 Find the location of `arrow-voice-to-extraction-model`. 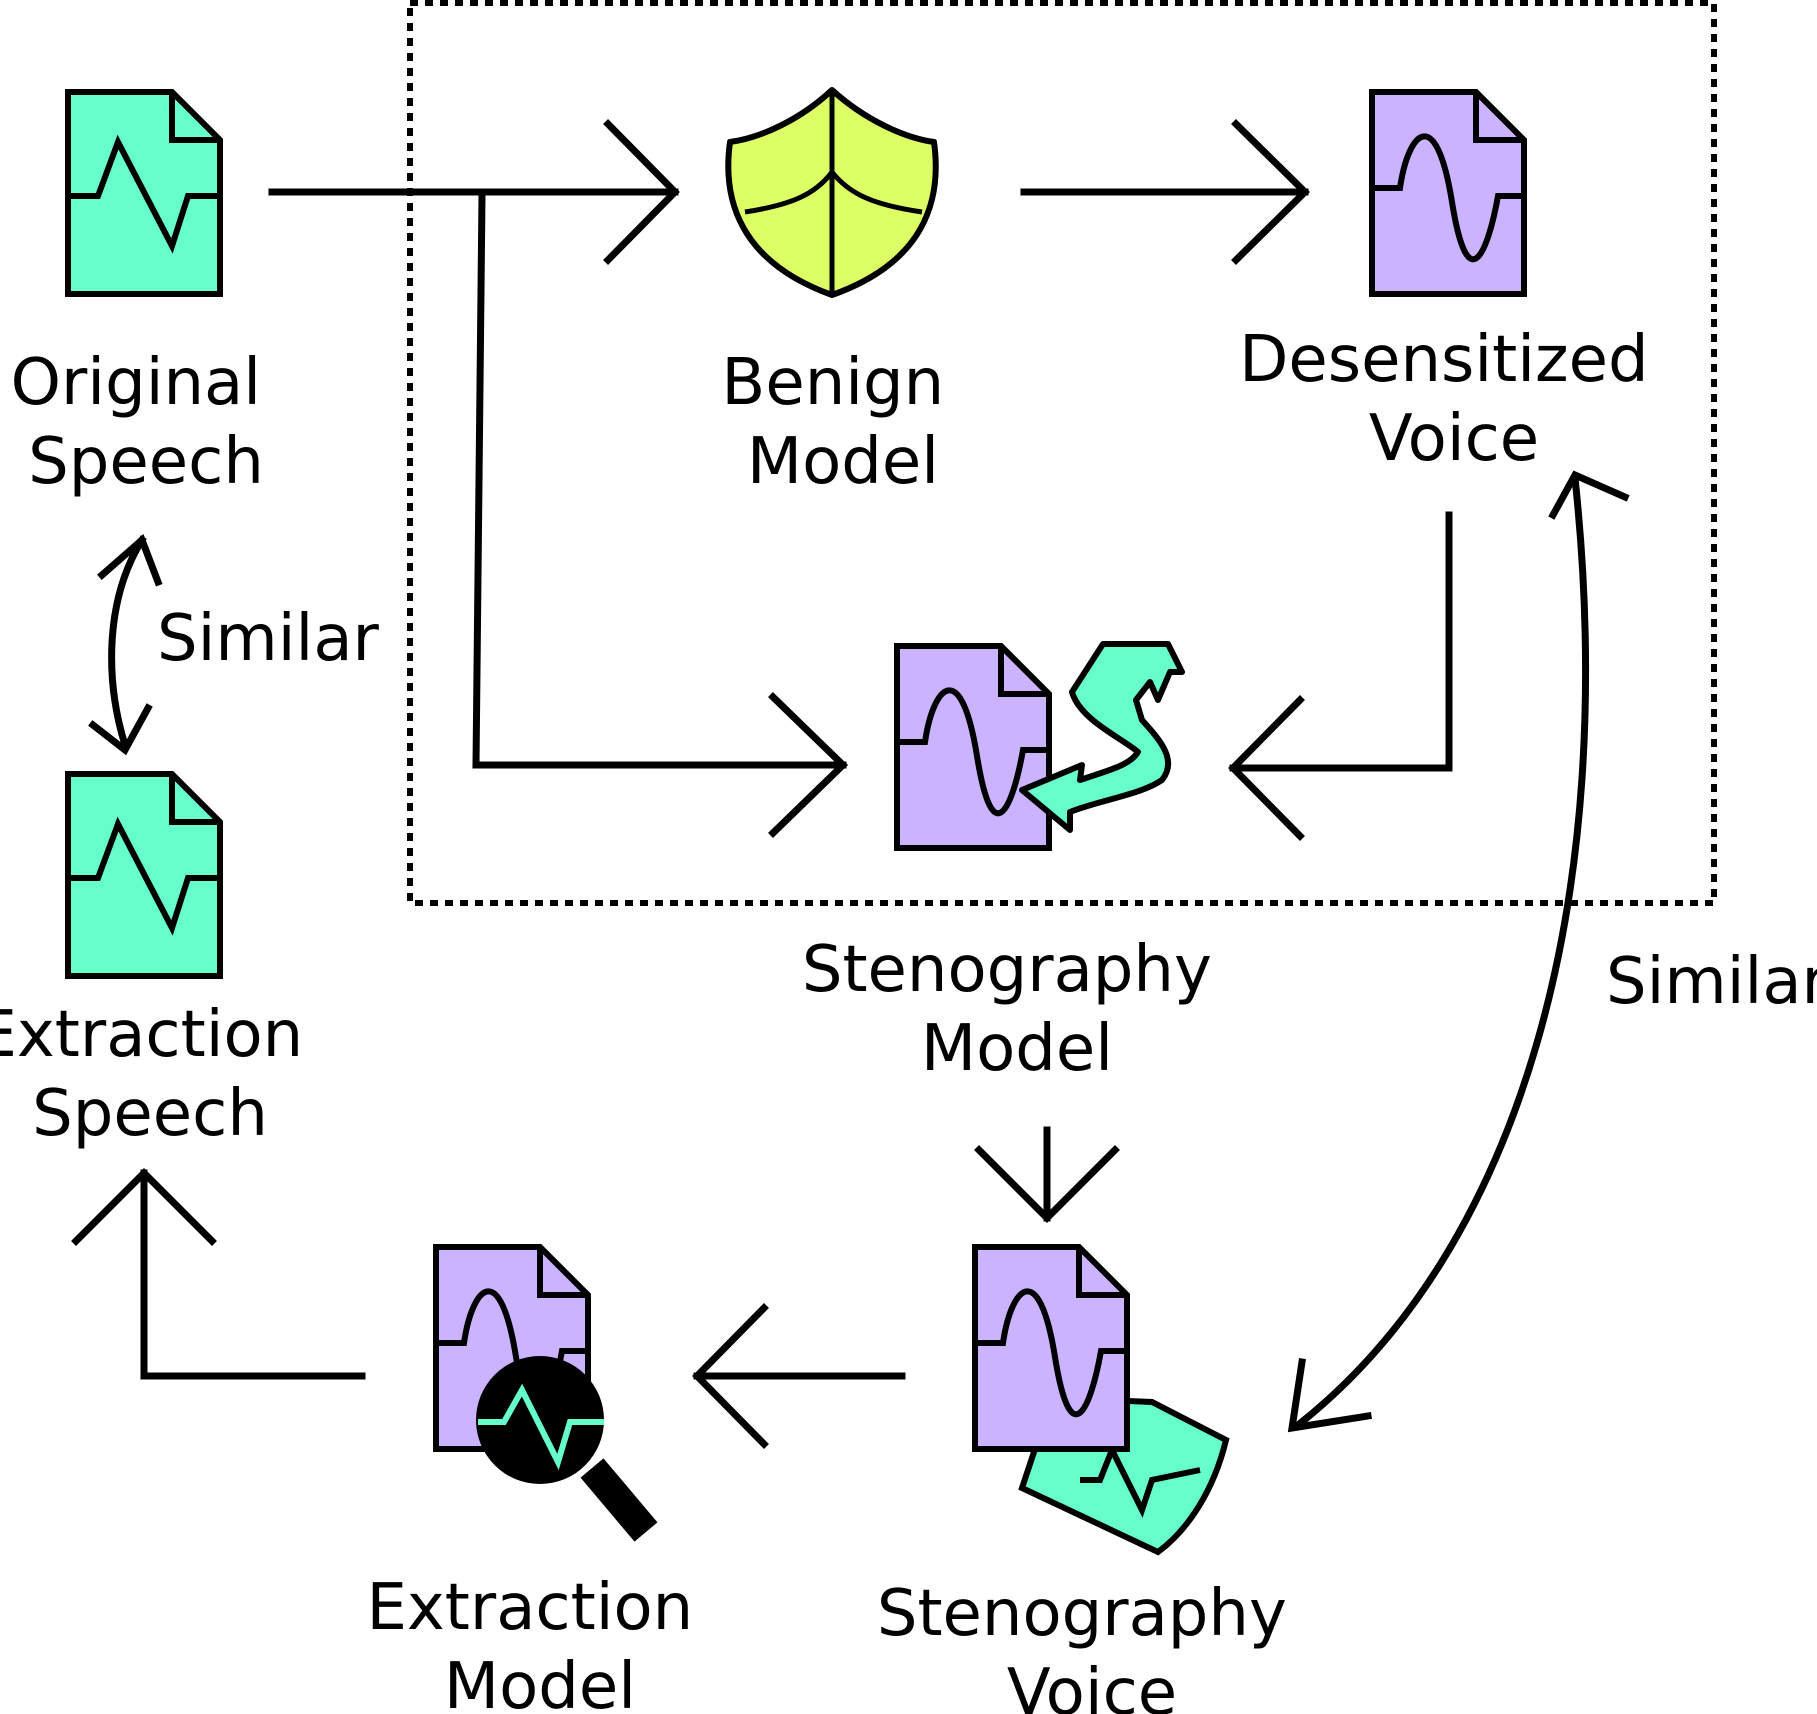

arrow-voice-to-extraction-model is located at coordinates (799, 1376).